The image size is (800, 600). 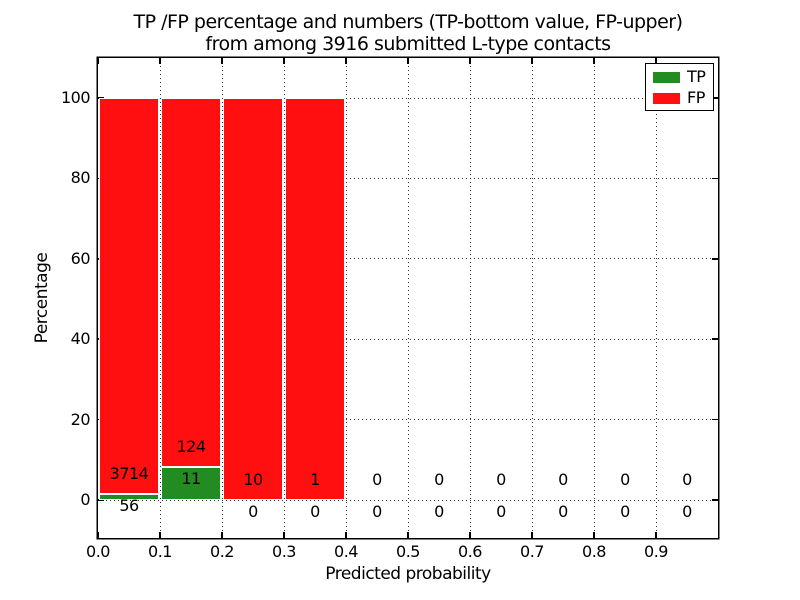 What do you see at coordinates (85, 499) in the screenshot?
I see `y-tick-label: 0` at bounding box center [85, 499].